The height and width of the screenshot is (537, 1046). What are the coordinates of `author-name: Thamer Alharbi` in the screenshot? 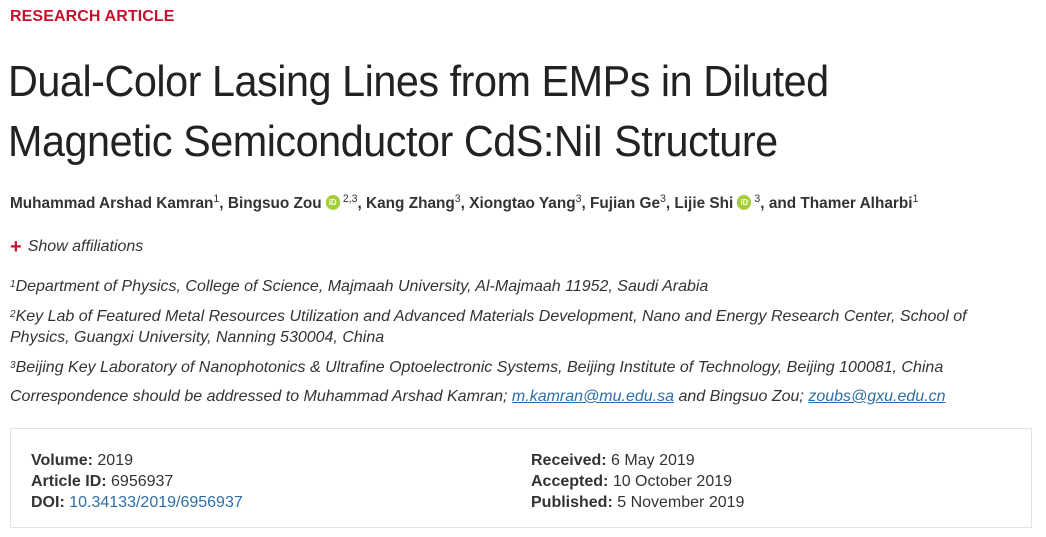 It's located at (856, 203).